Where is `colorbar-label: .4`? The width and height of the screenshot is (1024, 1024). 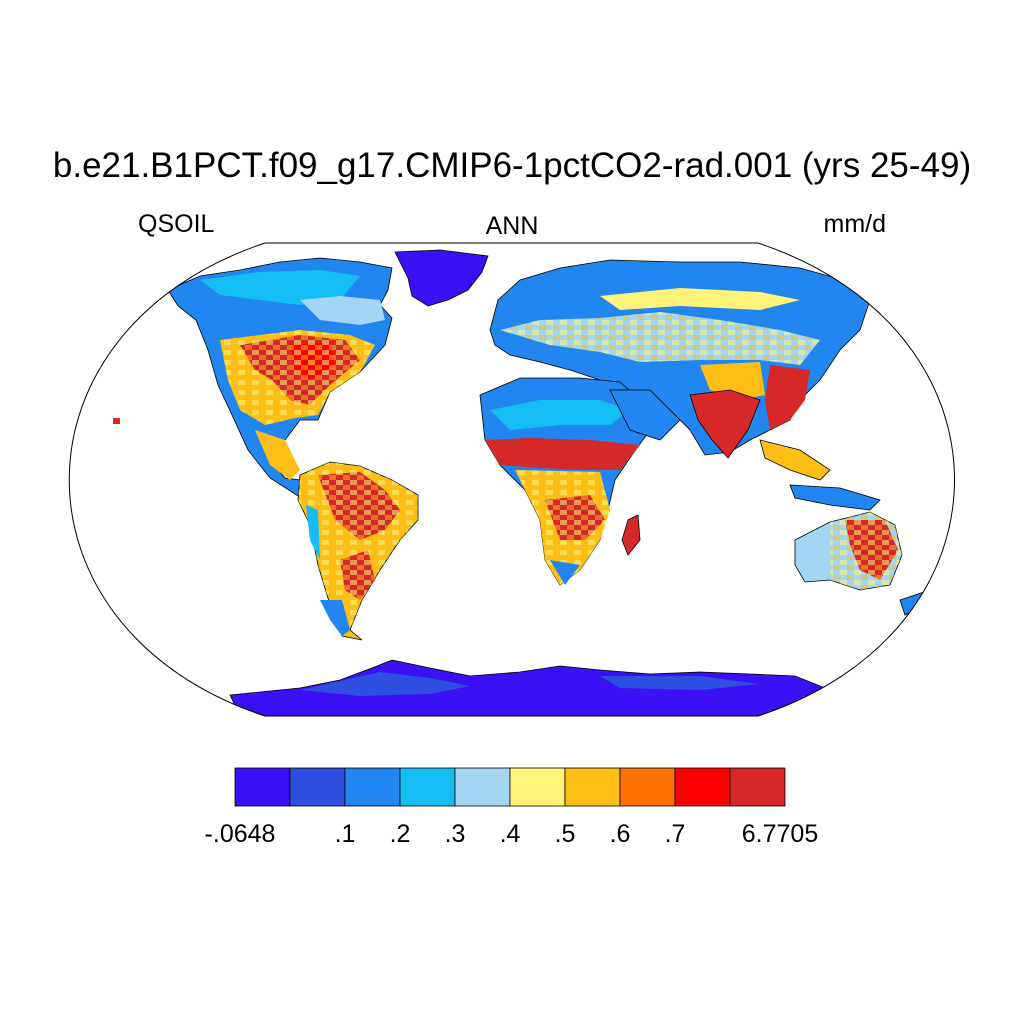
colorbar-label: .4 is located at coordinates (510, 834).